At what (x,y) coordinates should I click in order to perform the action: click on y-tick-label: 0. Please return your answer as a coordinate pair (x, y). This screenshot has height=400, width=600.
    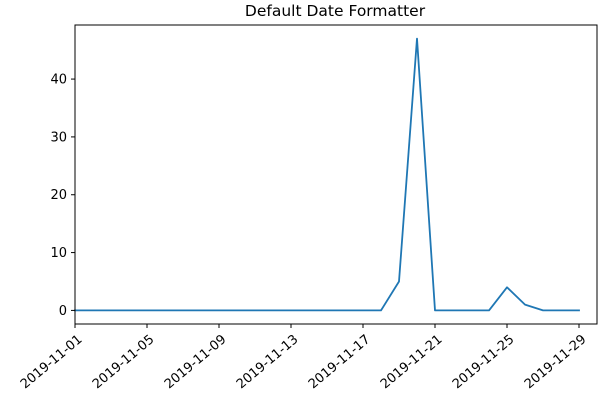
    Looking at the image, I should click on (63, 311).